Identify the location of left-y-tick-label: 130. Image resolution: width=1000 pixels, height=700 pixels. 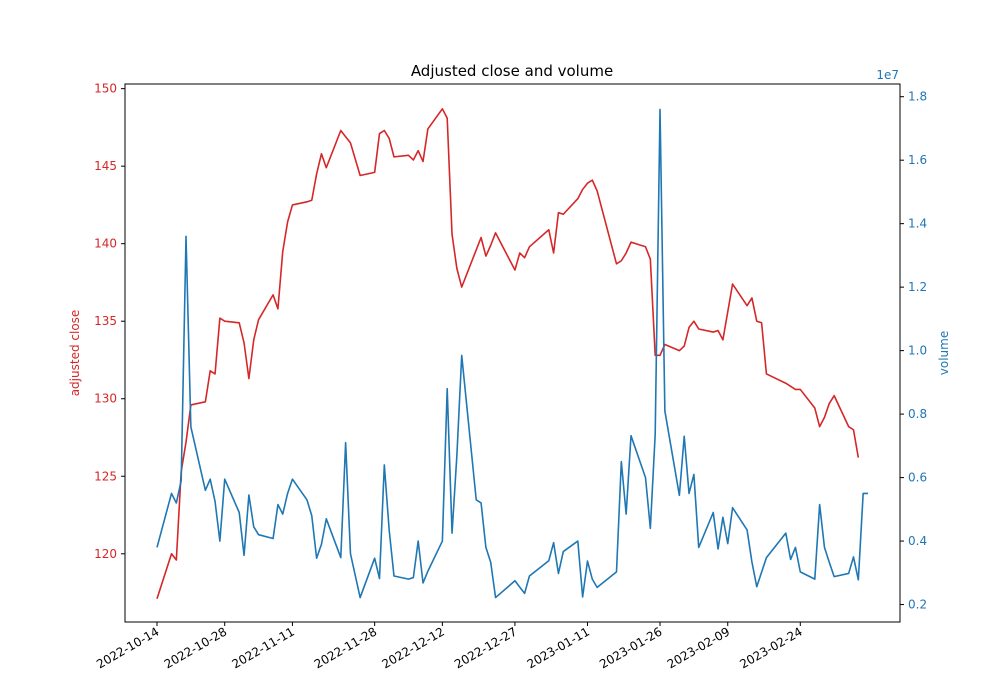
(105, 399).